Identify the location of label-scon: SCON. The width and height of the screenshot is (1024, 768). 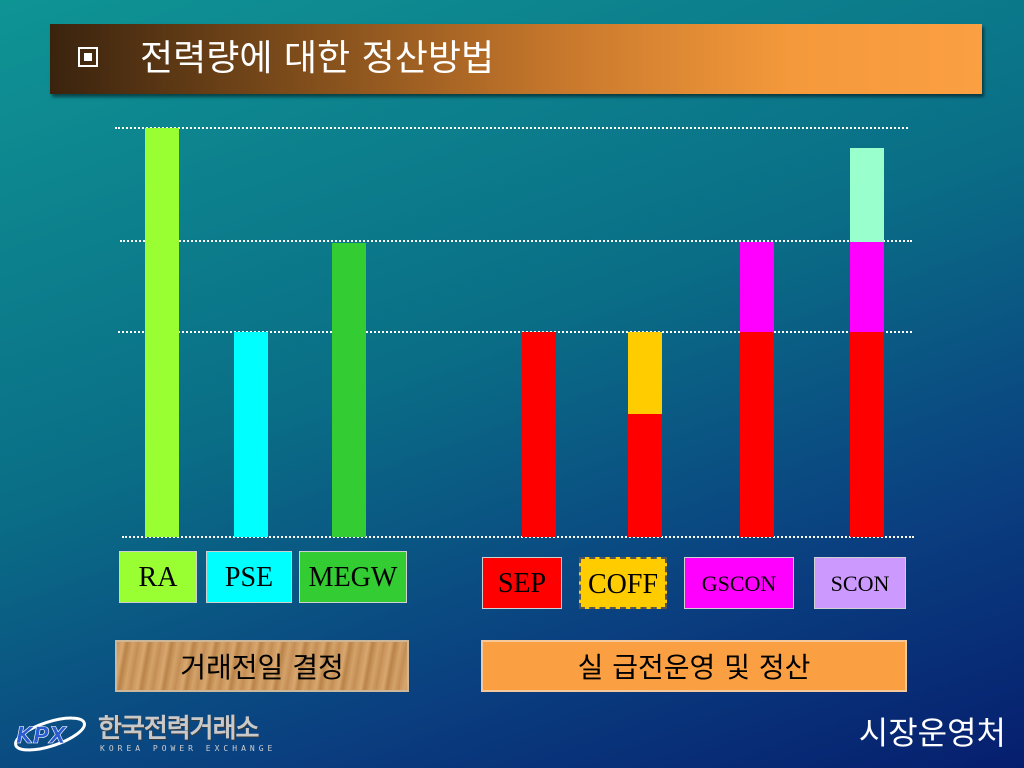
(860, 583).